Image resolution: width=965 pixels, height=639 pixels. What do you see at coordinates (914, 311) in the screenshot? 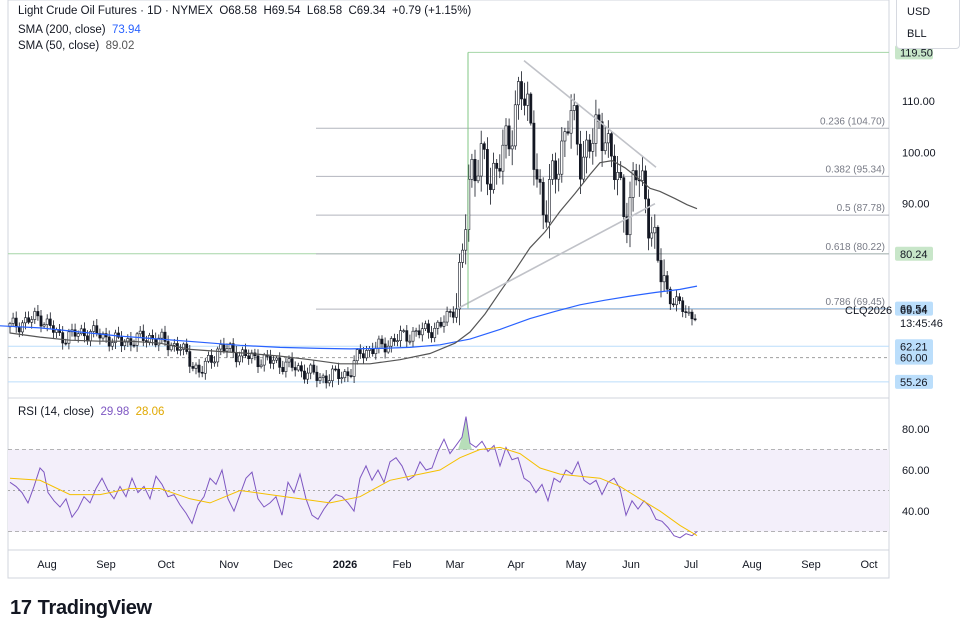
I see `current-price: 69.34` at bounding box center [914, 311].